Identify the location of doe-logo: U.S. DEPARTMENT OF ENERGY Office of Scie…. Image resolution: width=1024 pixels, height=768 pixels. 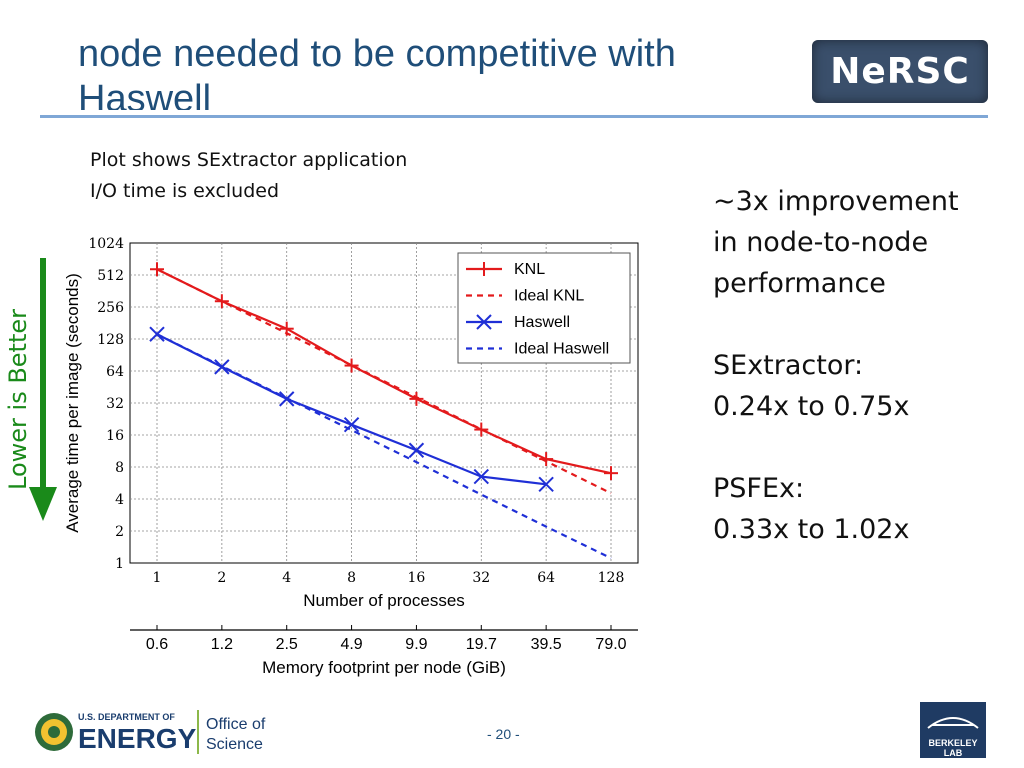
(150, 732).